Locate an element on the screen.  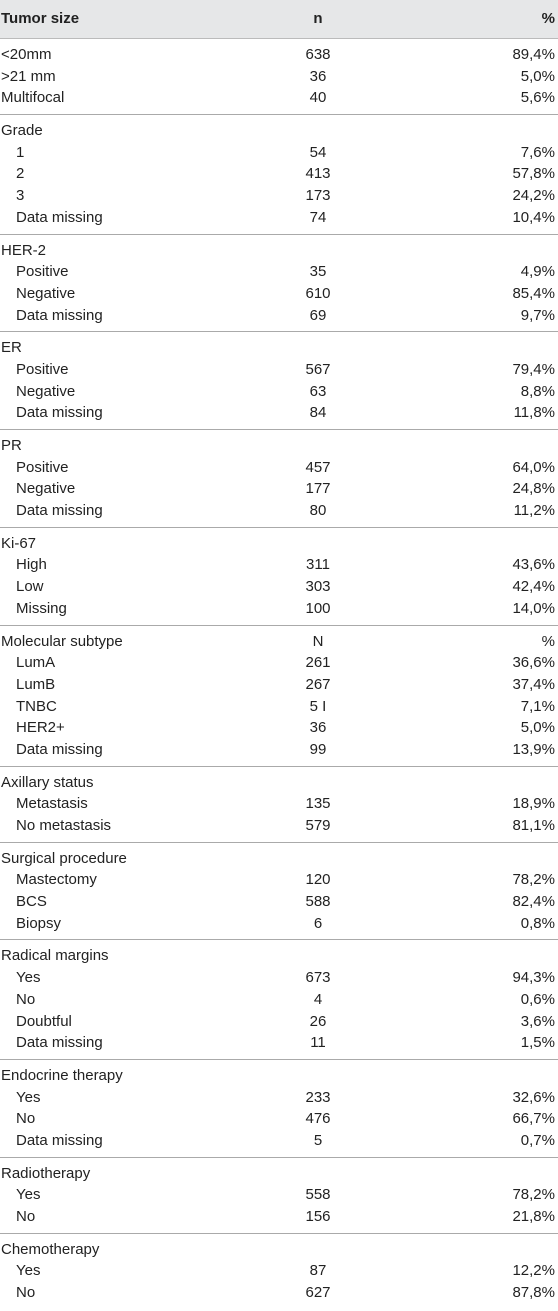
cell: 5,6% is located at coordinates (537, 98).